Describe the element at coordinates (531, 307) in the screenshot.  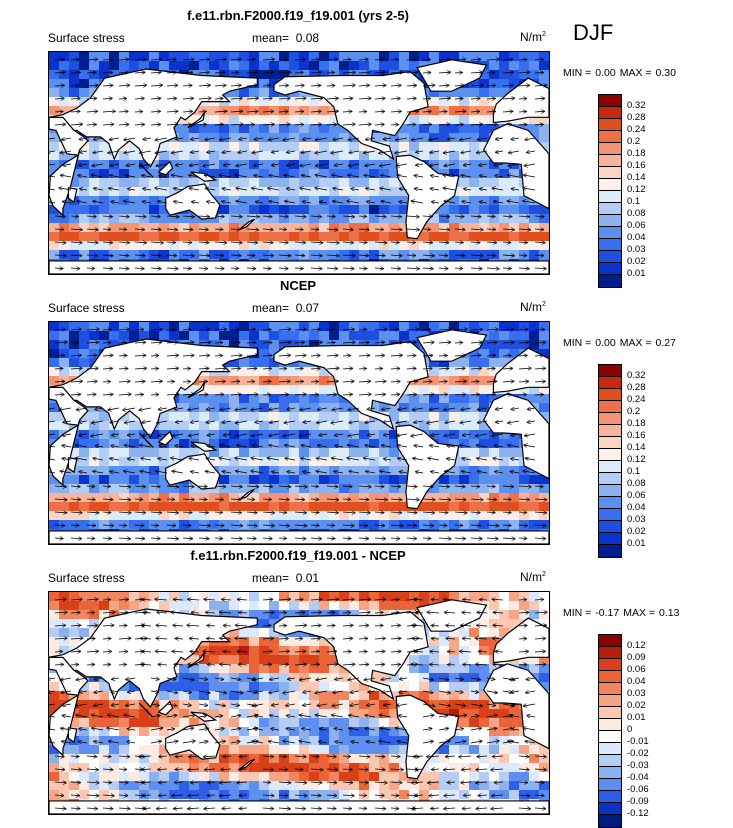
I see `panel-2-units-base: N/m` at that location.